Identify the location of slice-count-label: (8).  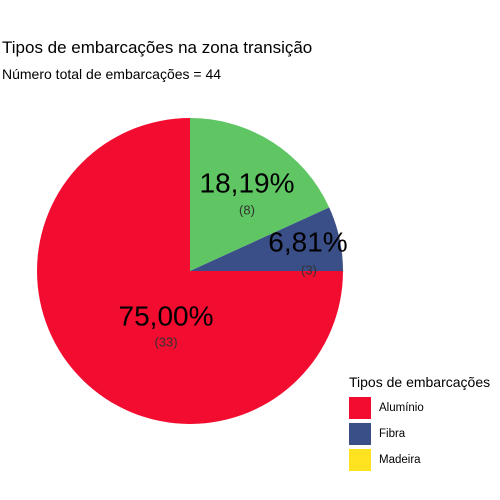
(247, 209).